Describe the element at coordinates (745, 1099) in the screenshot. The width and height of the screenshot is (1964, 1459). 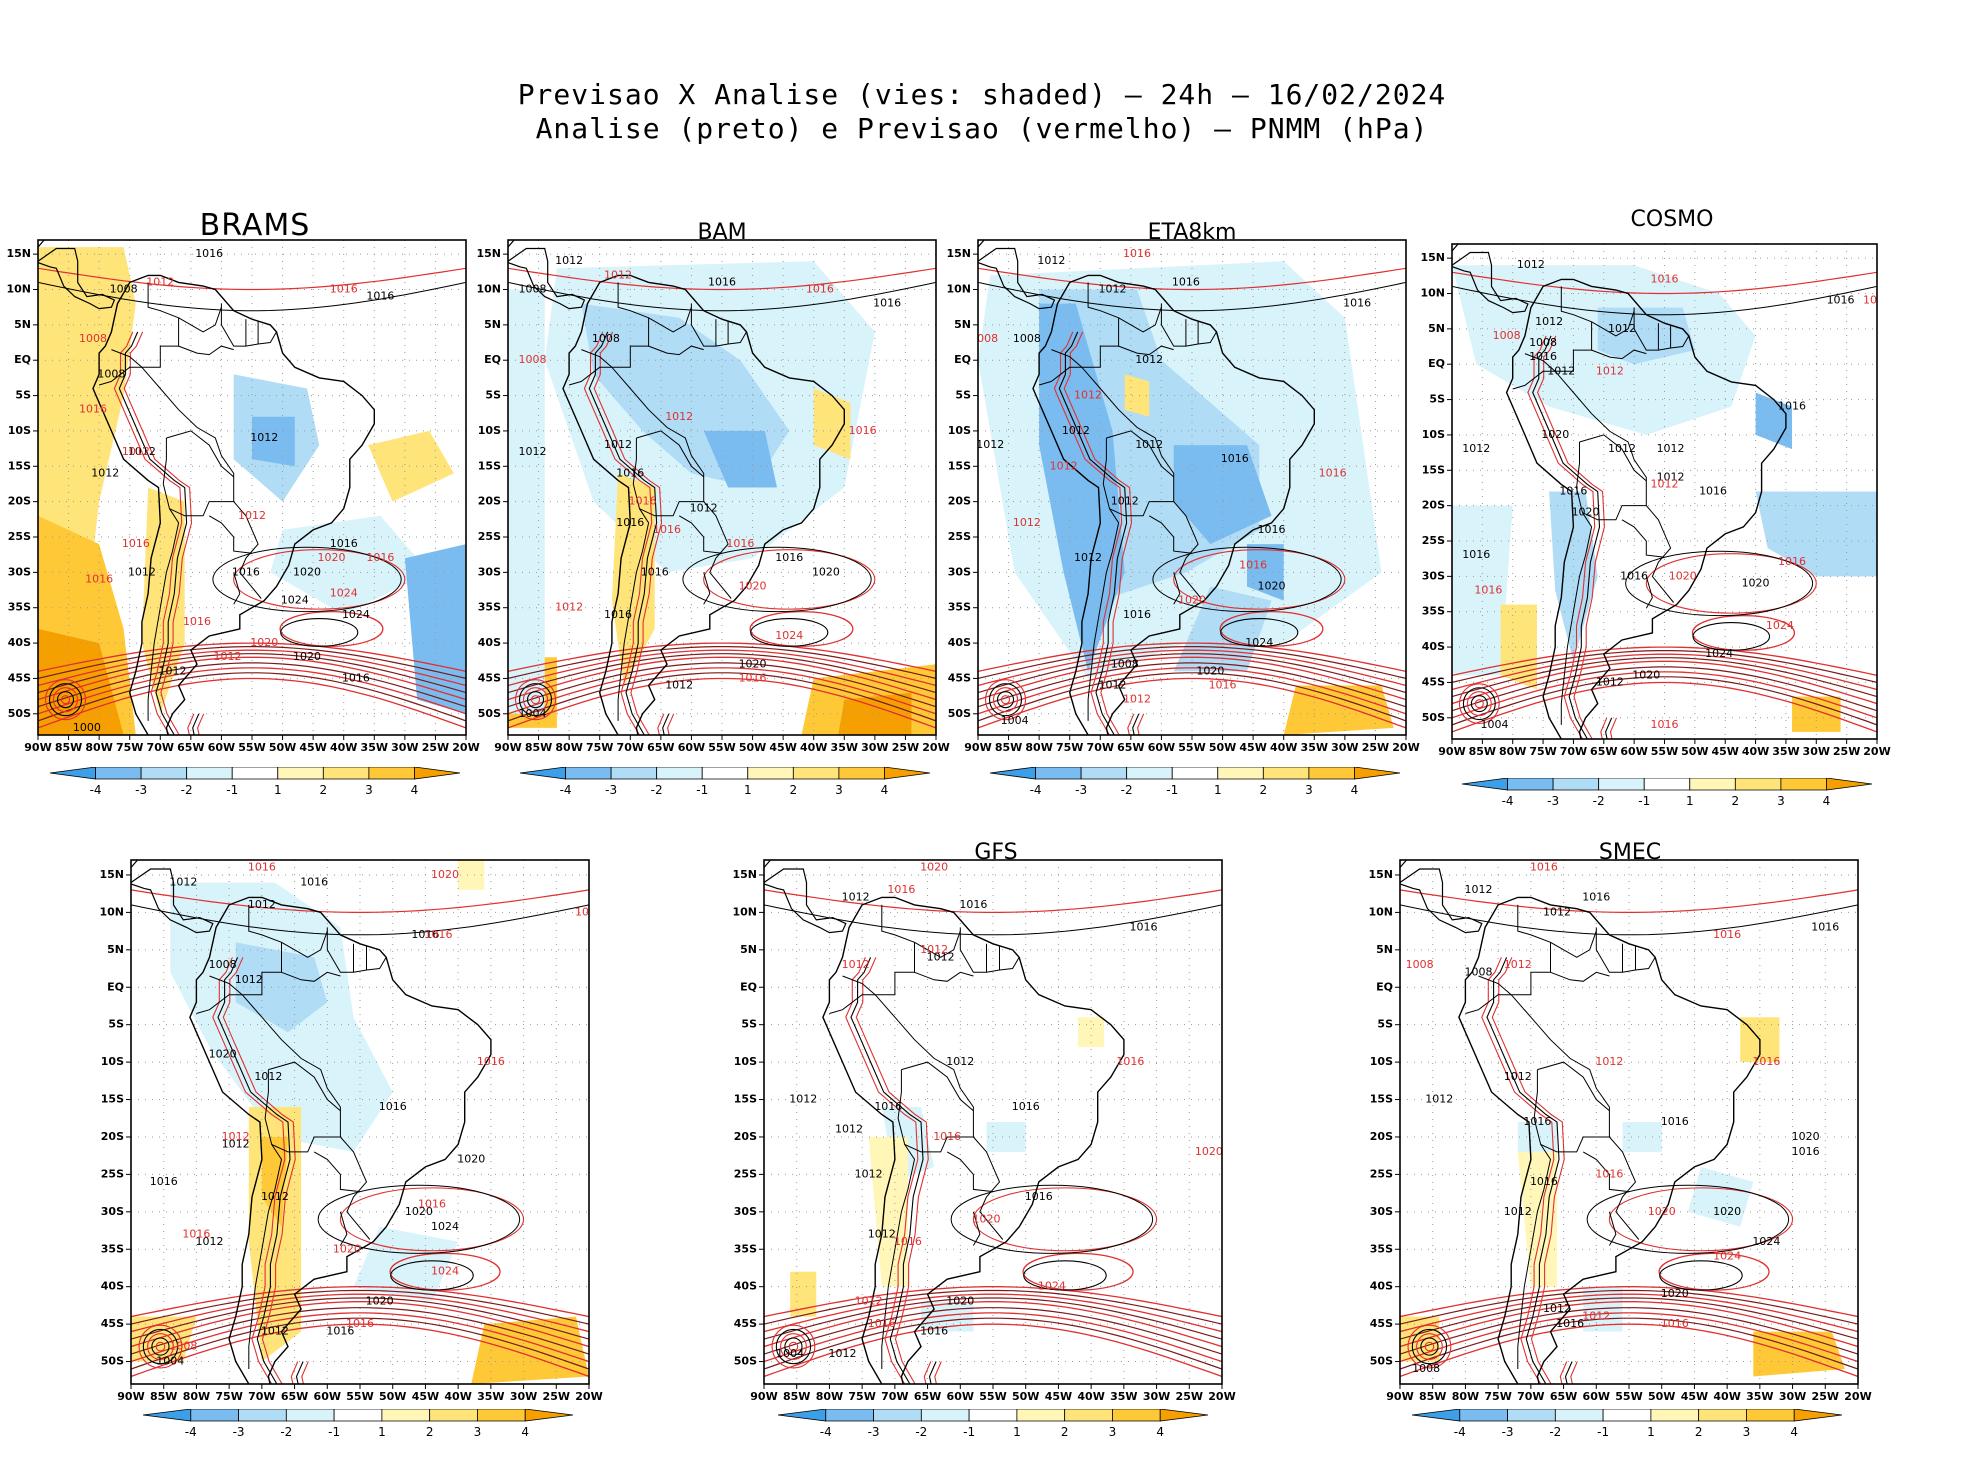
I see `y-tick-label: 15S` at that location.